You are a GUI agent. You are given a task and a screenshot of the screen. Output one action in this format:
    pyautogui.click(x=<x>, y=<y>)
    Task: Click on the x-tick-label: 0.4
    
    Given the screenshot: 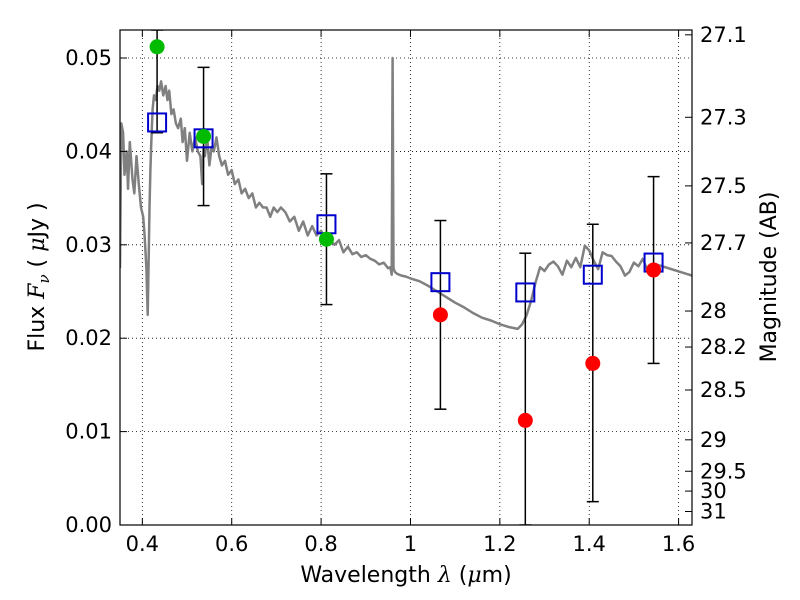 What is the action you would take?
    pyautogui.click(x=142, y=544)
    